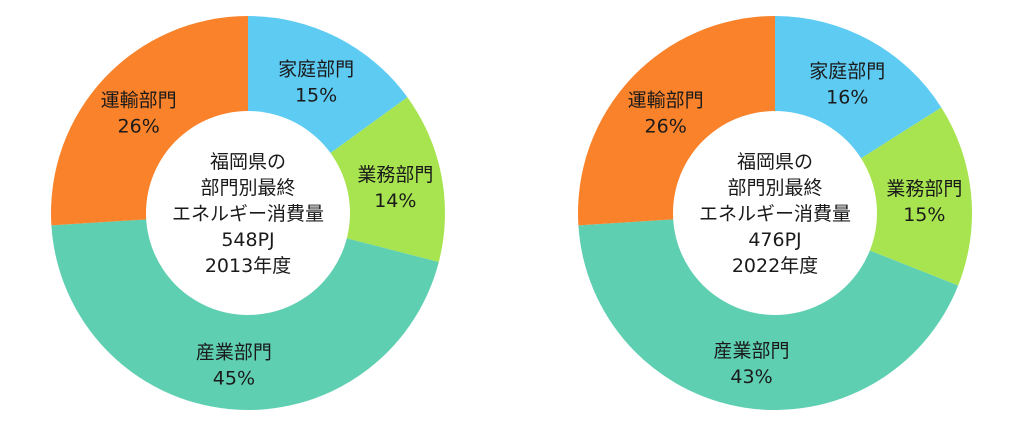 Image resolution: width=1024 pixels, height=447 pixels. Describe the element at coordinates (395, 201) in the screenshot. I see `slice-percent-label: 14%` at that location.